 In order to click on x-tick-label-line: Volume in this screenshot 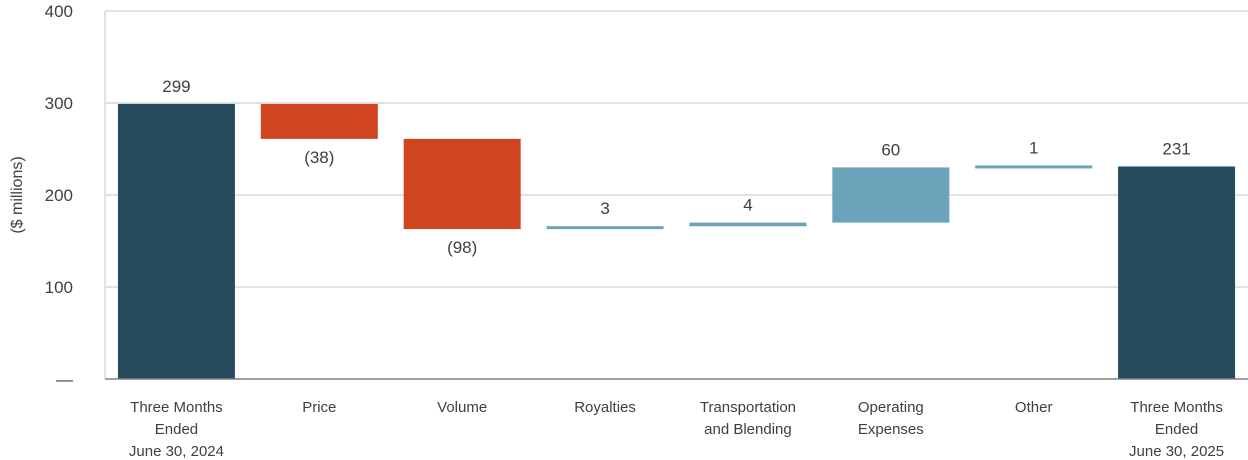, I will do `click(462, 407)`.